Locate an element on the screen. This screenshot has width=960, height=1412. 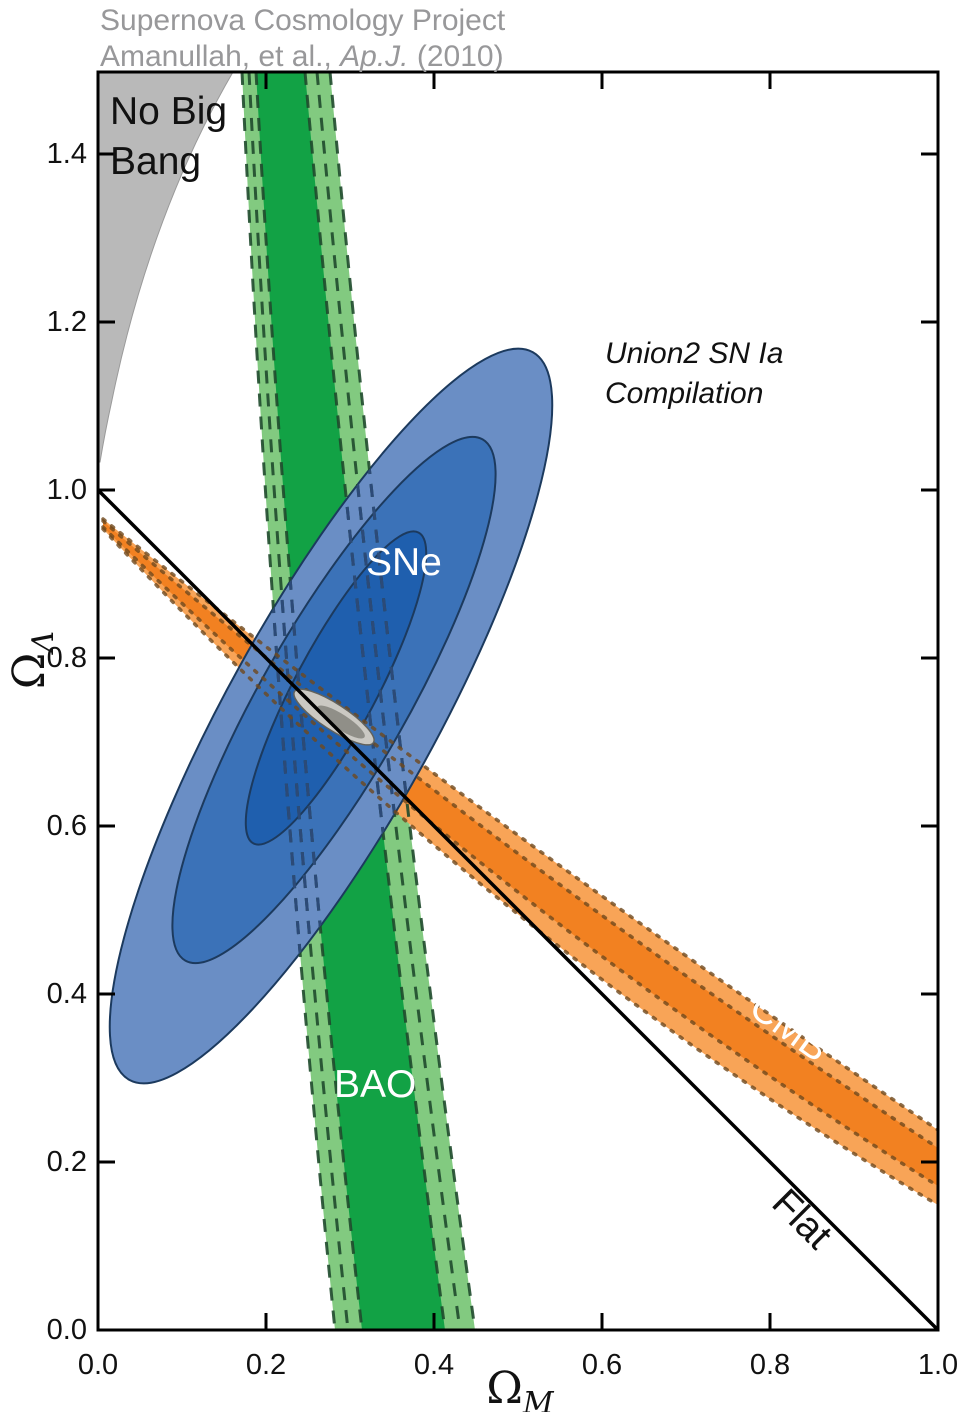
y-axis-ticks-right is located at coordinates (929, 658).